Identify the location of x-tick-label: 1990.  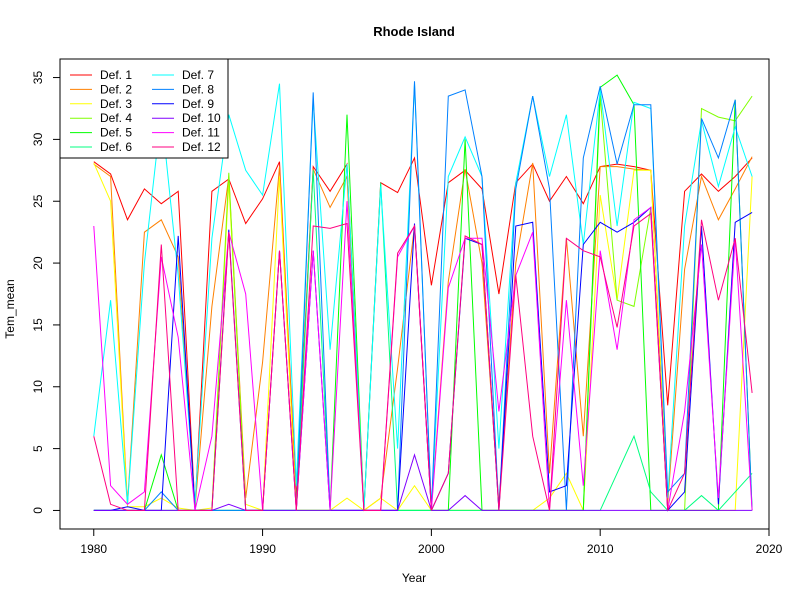
(262, 549).